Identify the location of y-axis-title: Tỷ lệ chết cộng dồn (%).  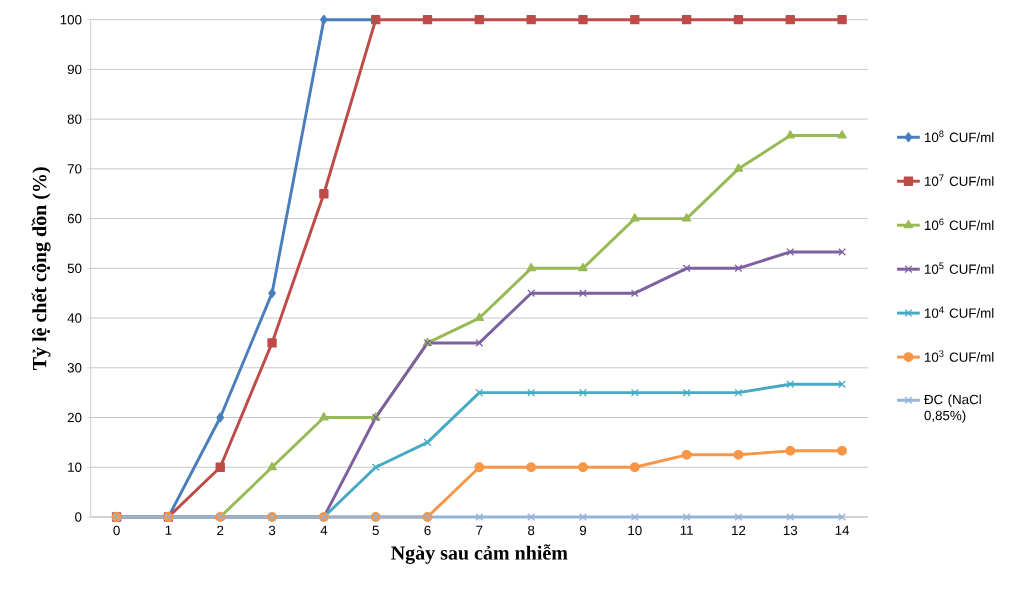
(41, 268).